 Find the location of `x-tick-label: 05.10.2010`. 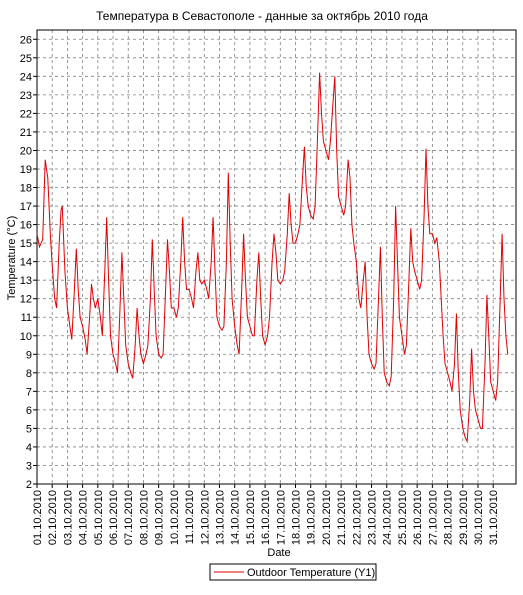

x-tick-label: 05.10.2010 is located at coordinates (99, 517).